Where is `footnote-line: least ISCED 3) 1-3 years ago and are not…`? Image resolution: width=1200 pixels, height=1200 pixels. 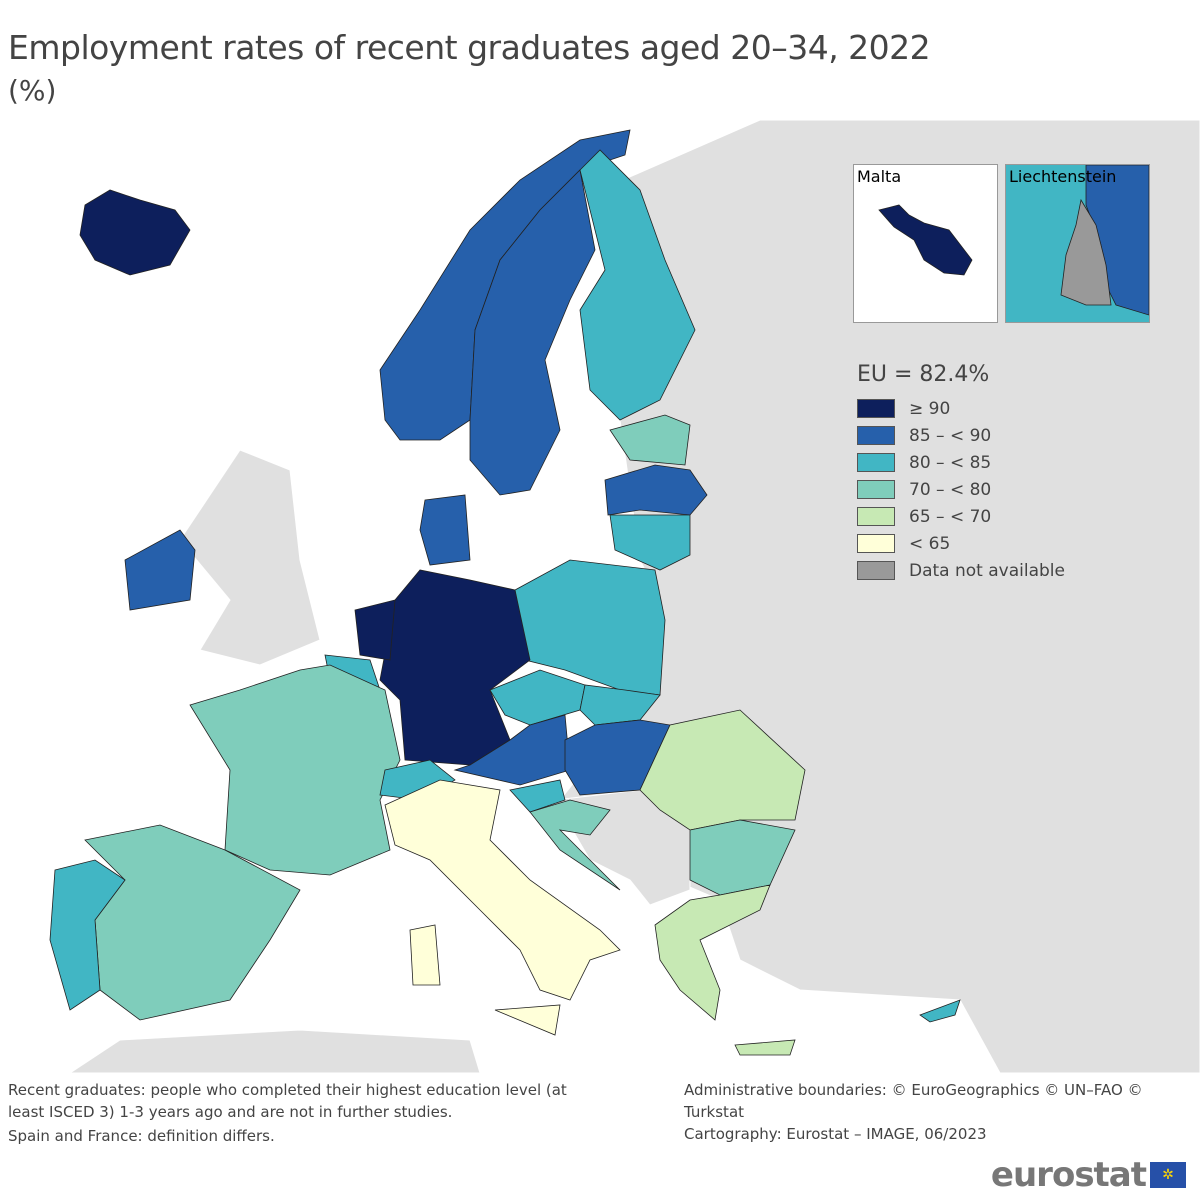
footnote-line: least ISCED 3) 1-3 years ago and are not… is located at coordinates (230, 1112).